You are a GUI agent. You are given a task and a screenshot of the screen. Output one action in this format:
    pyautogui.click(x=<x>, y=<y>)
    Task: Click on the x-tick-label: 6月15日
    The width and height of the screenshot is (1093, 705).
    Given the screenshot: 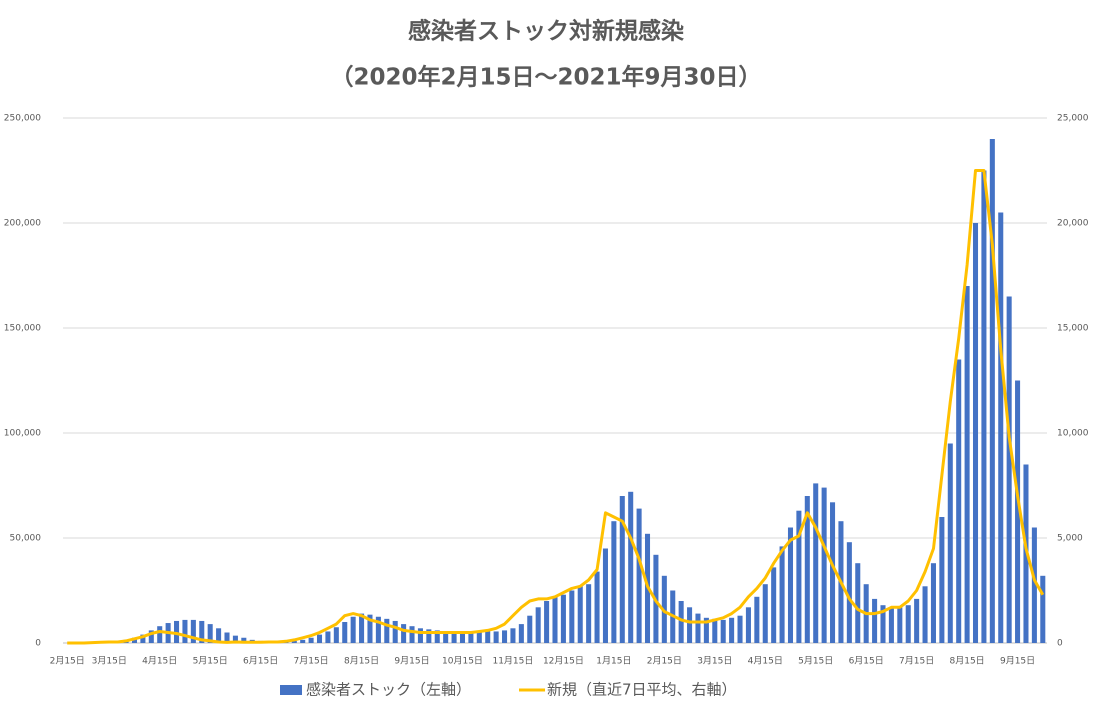 What is the action you would take?
    pyautogui.click(x=260, y=661)
    